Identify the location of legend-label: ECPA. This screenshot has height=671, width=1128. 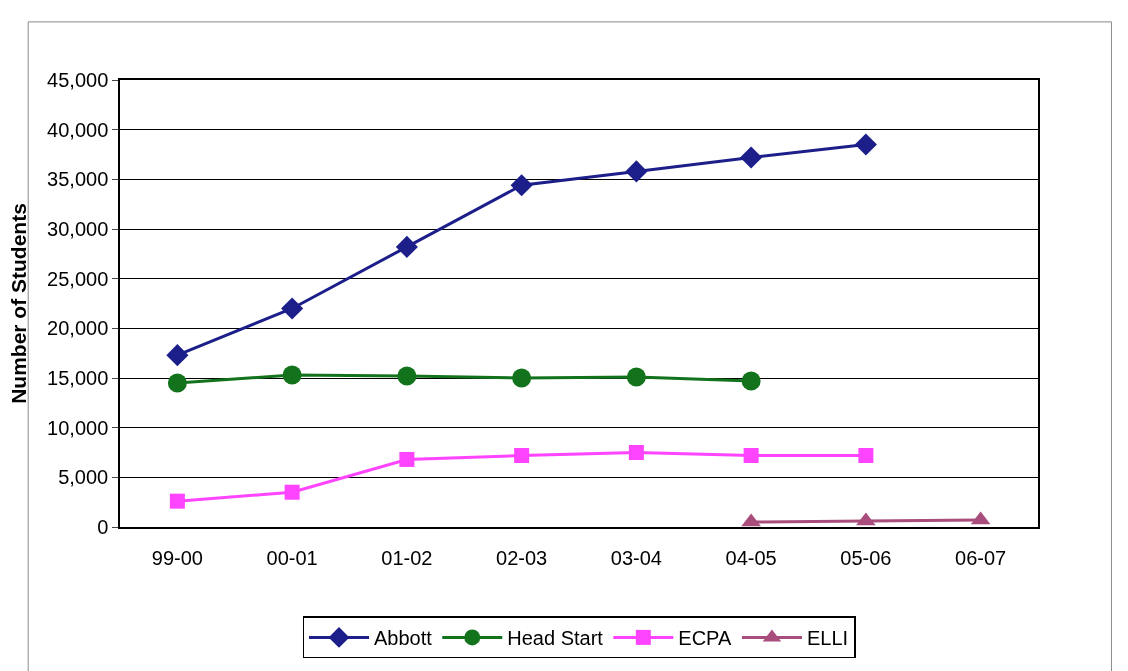
(705, 638).